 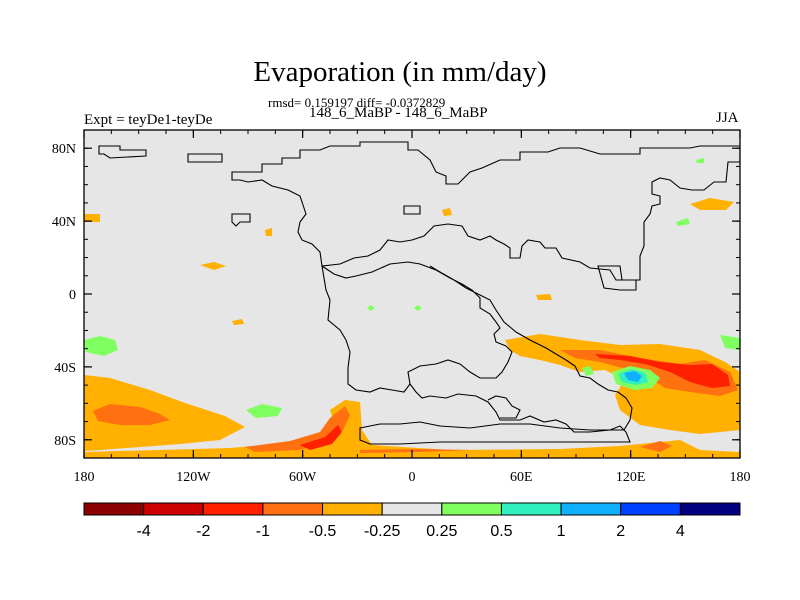 What do you see at coordinates (193, 477) in the screenshot?
I see `x-tick-label: 120W` at bounding box center [193, 477].